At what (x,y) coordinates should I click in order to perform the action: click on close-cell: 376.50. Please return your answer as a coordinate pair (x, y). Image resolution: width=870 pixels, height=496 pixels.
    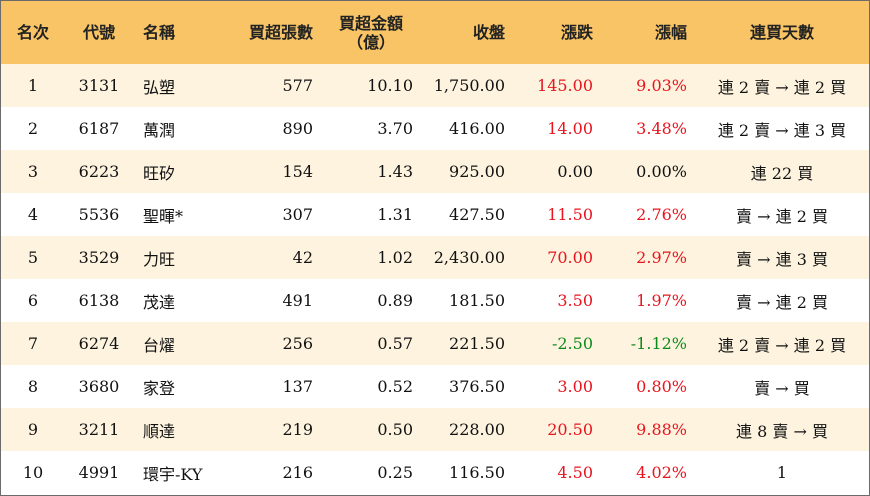
    Looking at the image, I should click on (477, 386).